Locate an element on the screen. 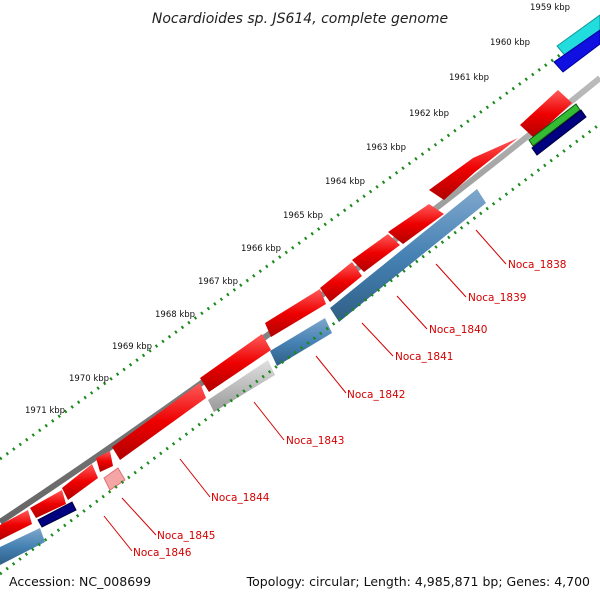  tick-label: 1970 kbp is located at coordinates (89, 379).